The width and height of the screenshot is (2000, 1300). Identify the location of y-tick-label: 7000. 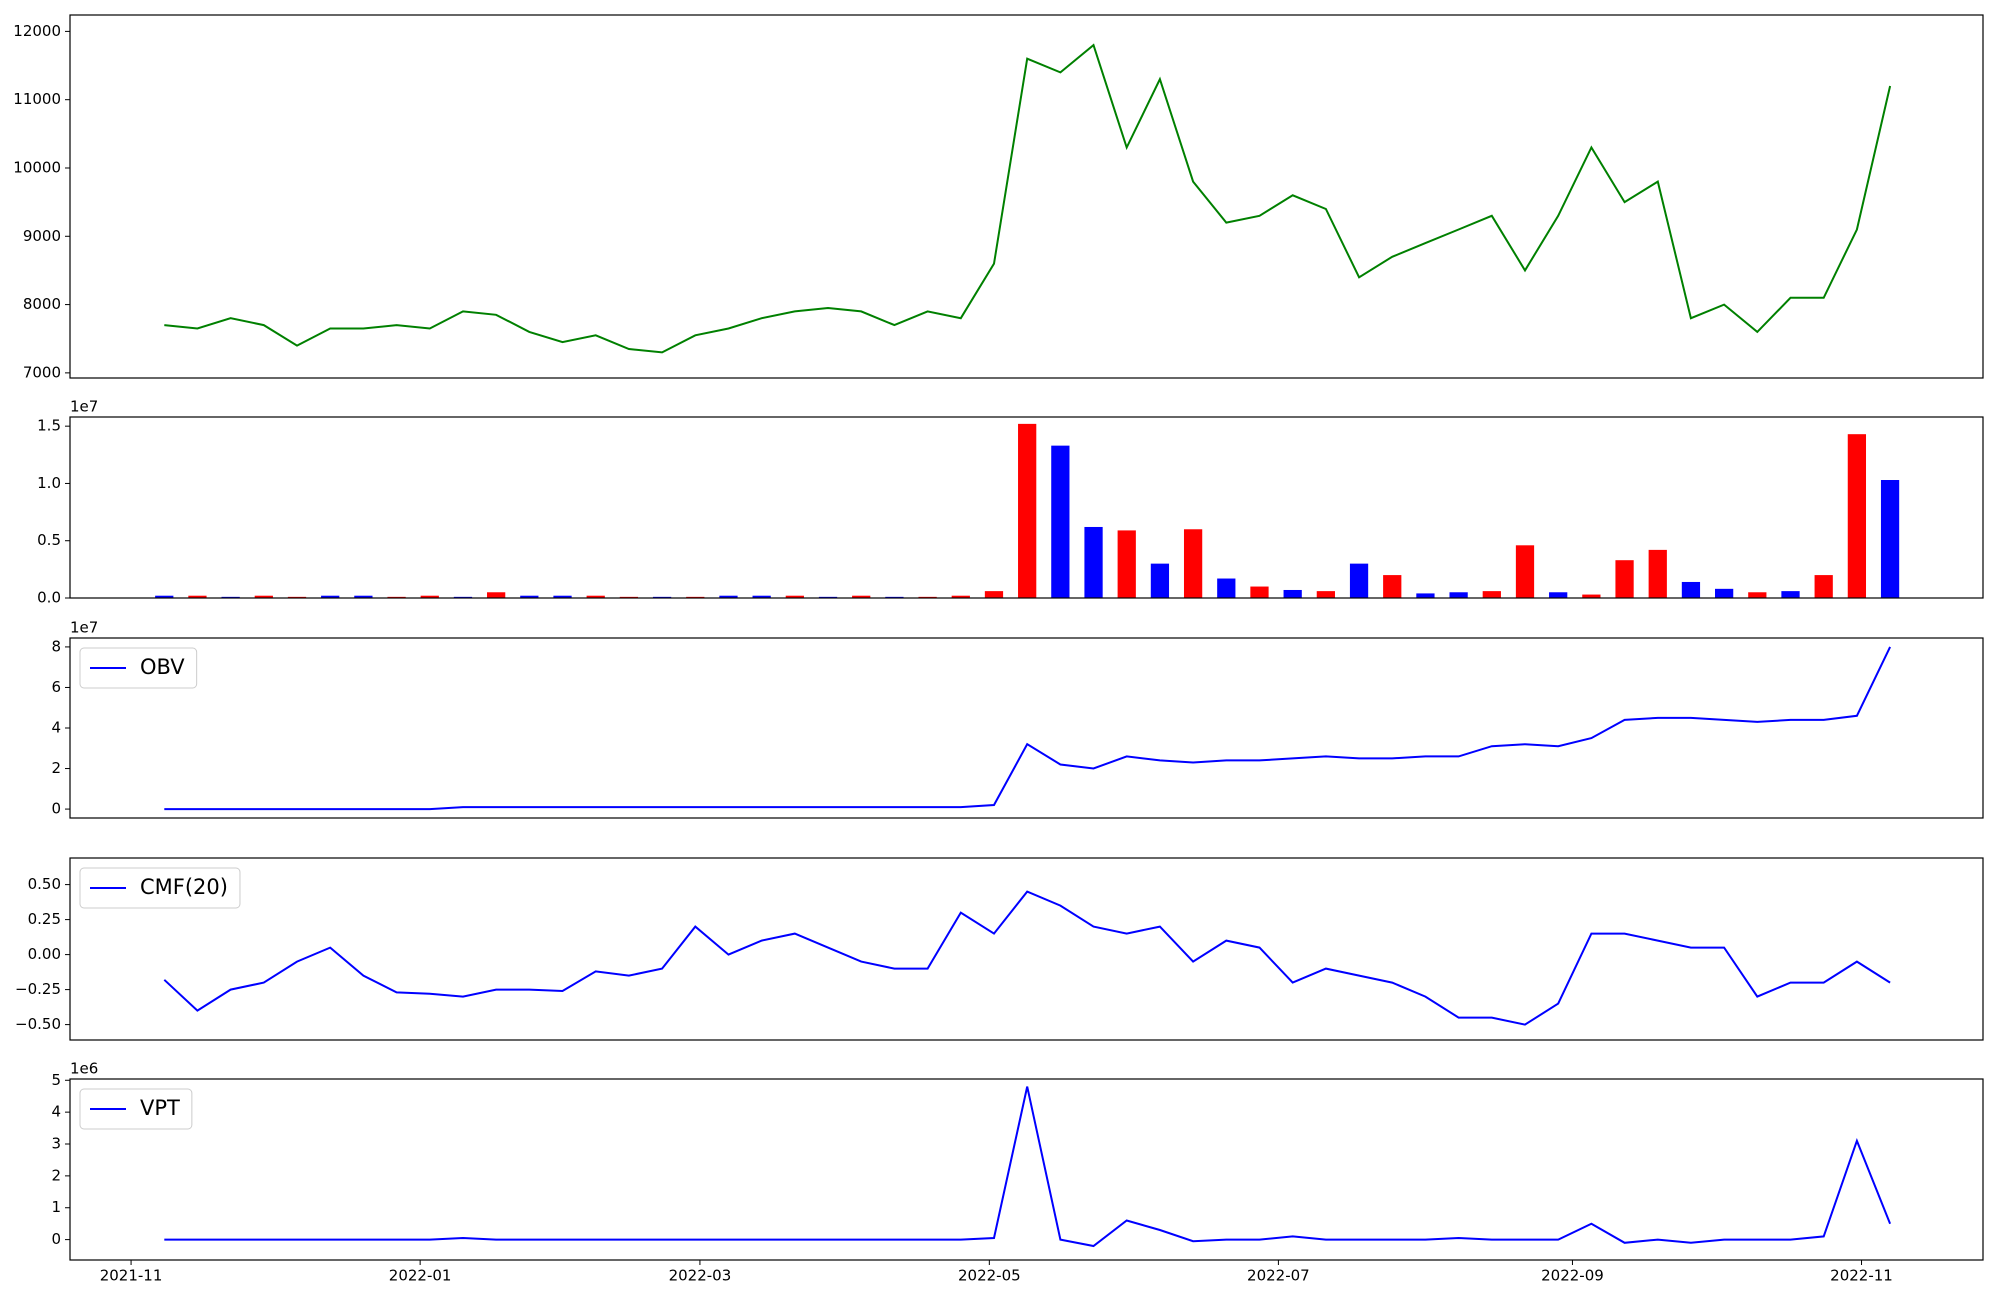
(42, 372).